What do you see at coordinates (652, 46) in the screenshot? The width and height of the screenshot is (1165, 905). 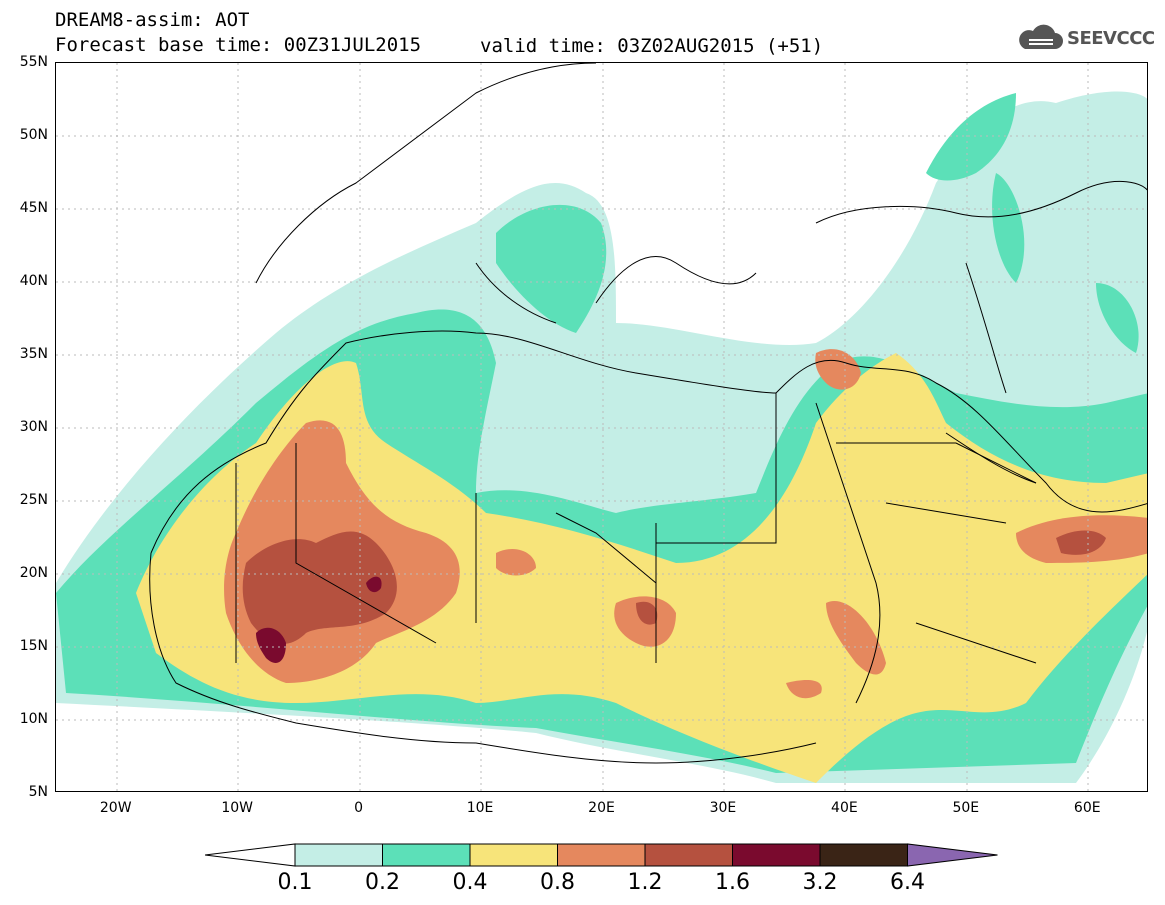 I see `valid-time: valid time: 03Z02AUG2015 (+51)` at bounding box center [652, 46].